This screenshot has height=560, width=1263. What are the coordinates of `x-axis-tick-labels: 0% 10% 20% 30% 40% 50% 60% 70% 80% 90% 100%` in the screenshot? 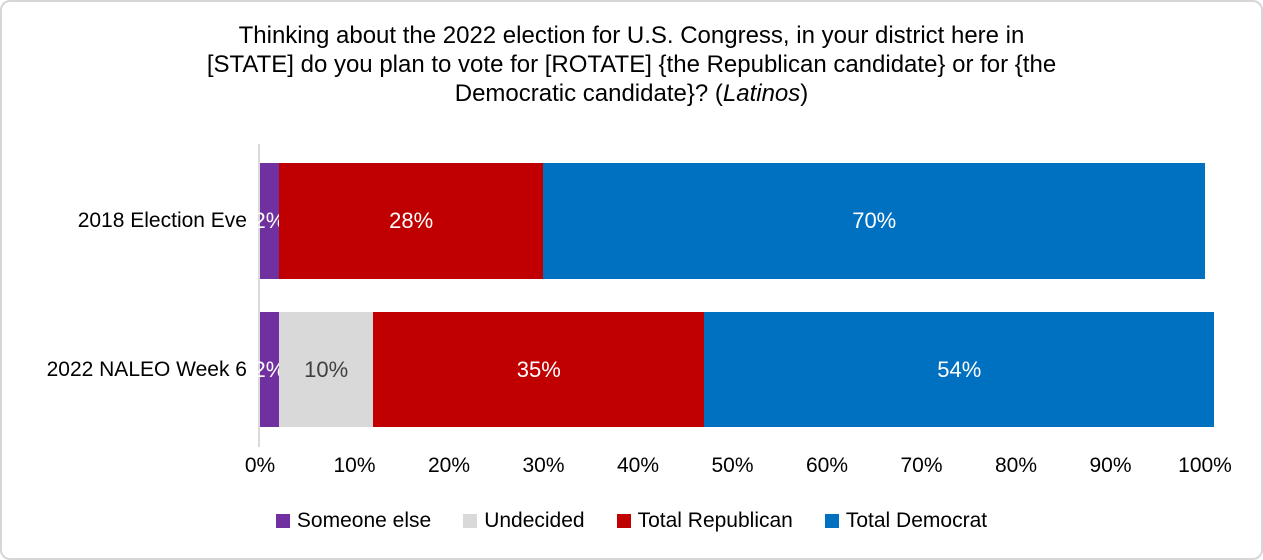 It's located at (738, 469).